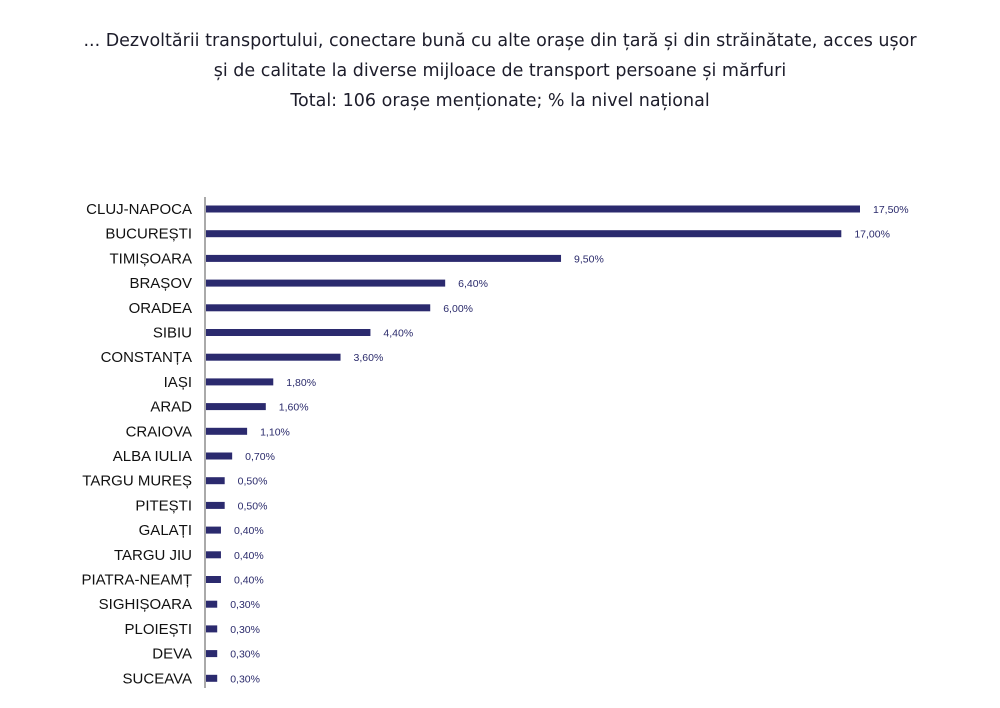 This screenshot has width=1000, height=708. I want to click on value-label: 6,00%, so click(458, 309).